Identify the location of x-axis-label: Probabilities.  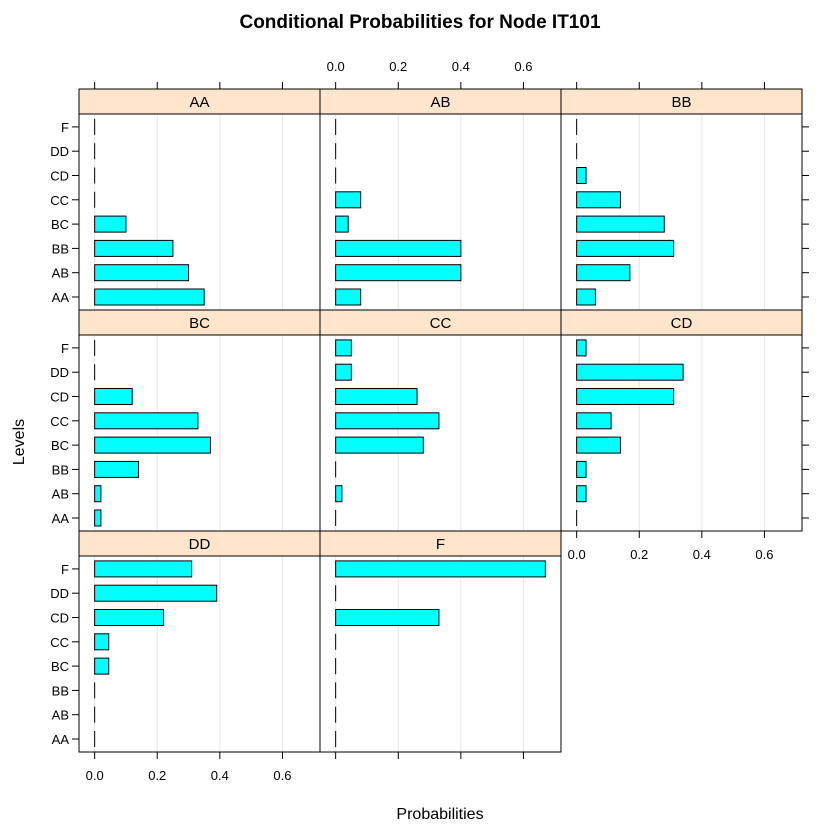
(439, 814).